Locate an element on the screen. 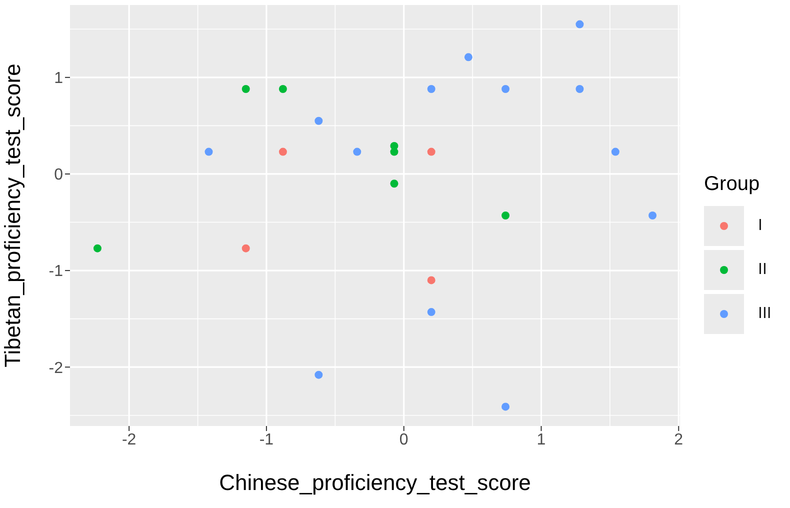 This screenshot has height=508, width=790. y-axis-title: Tibetan_proficiency_test_score is located at coordinates (12, 216).